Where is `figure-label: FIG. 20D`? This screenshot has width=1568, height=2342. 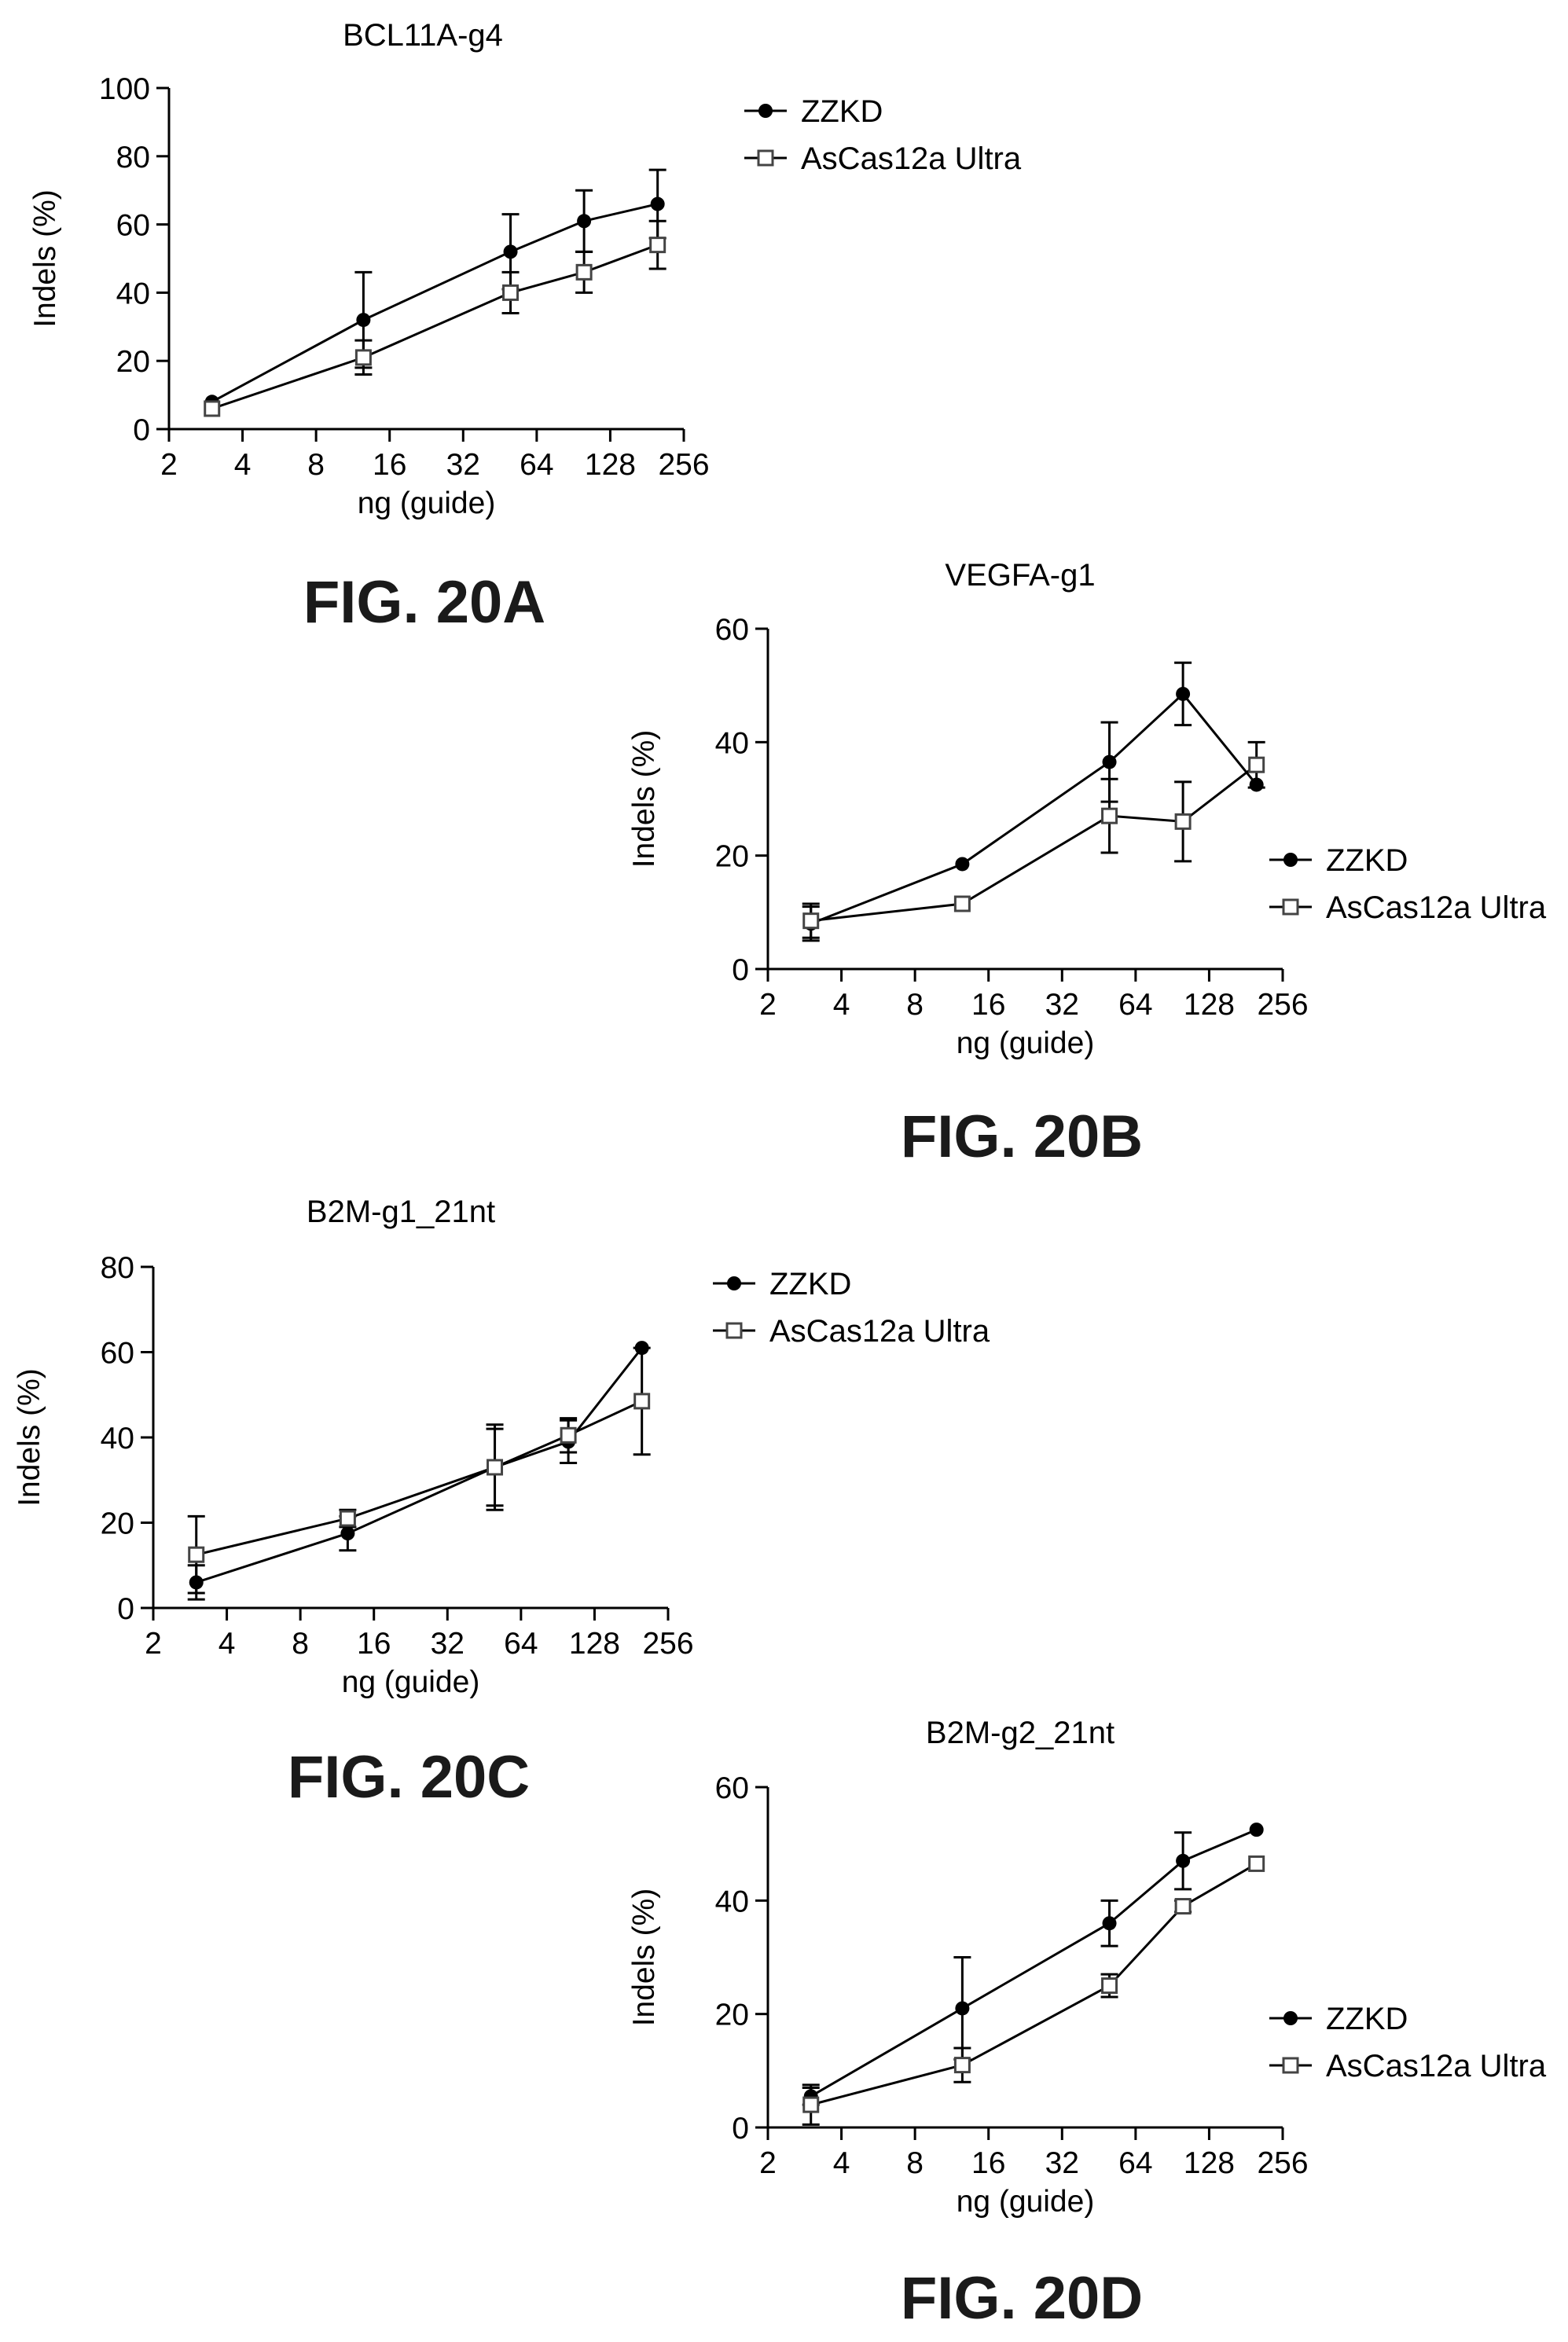 figure-label: FIG. 20D is located at coordinates (1022, 2298).